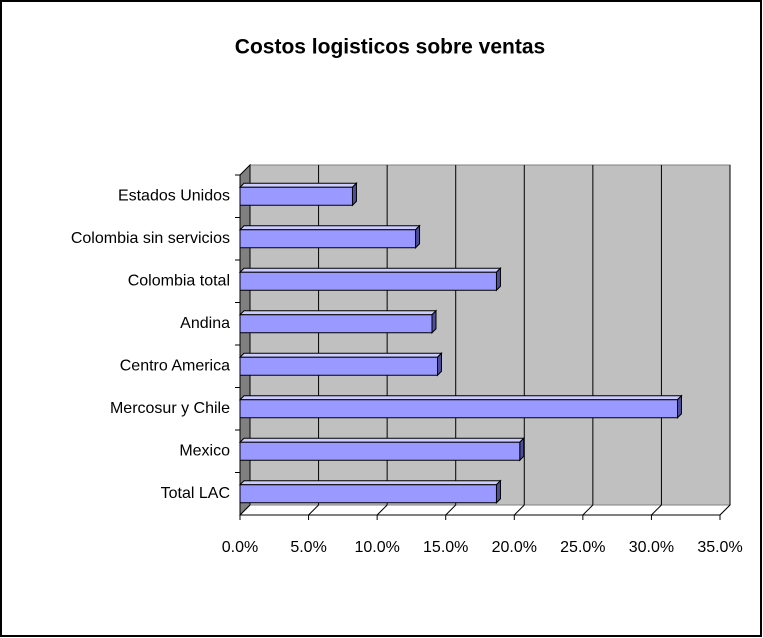 The image size is (763, 638). I want to click on x-tick-label: 25.0%, so click(582, 547).